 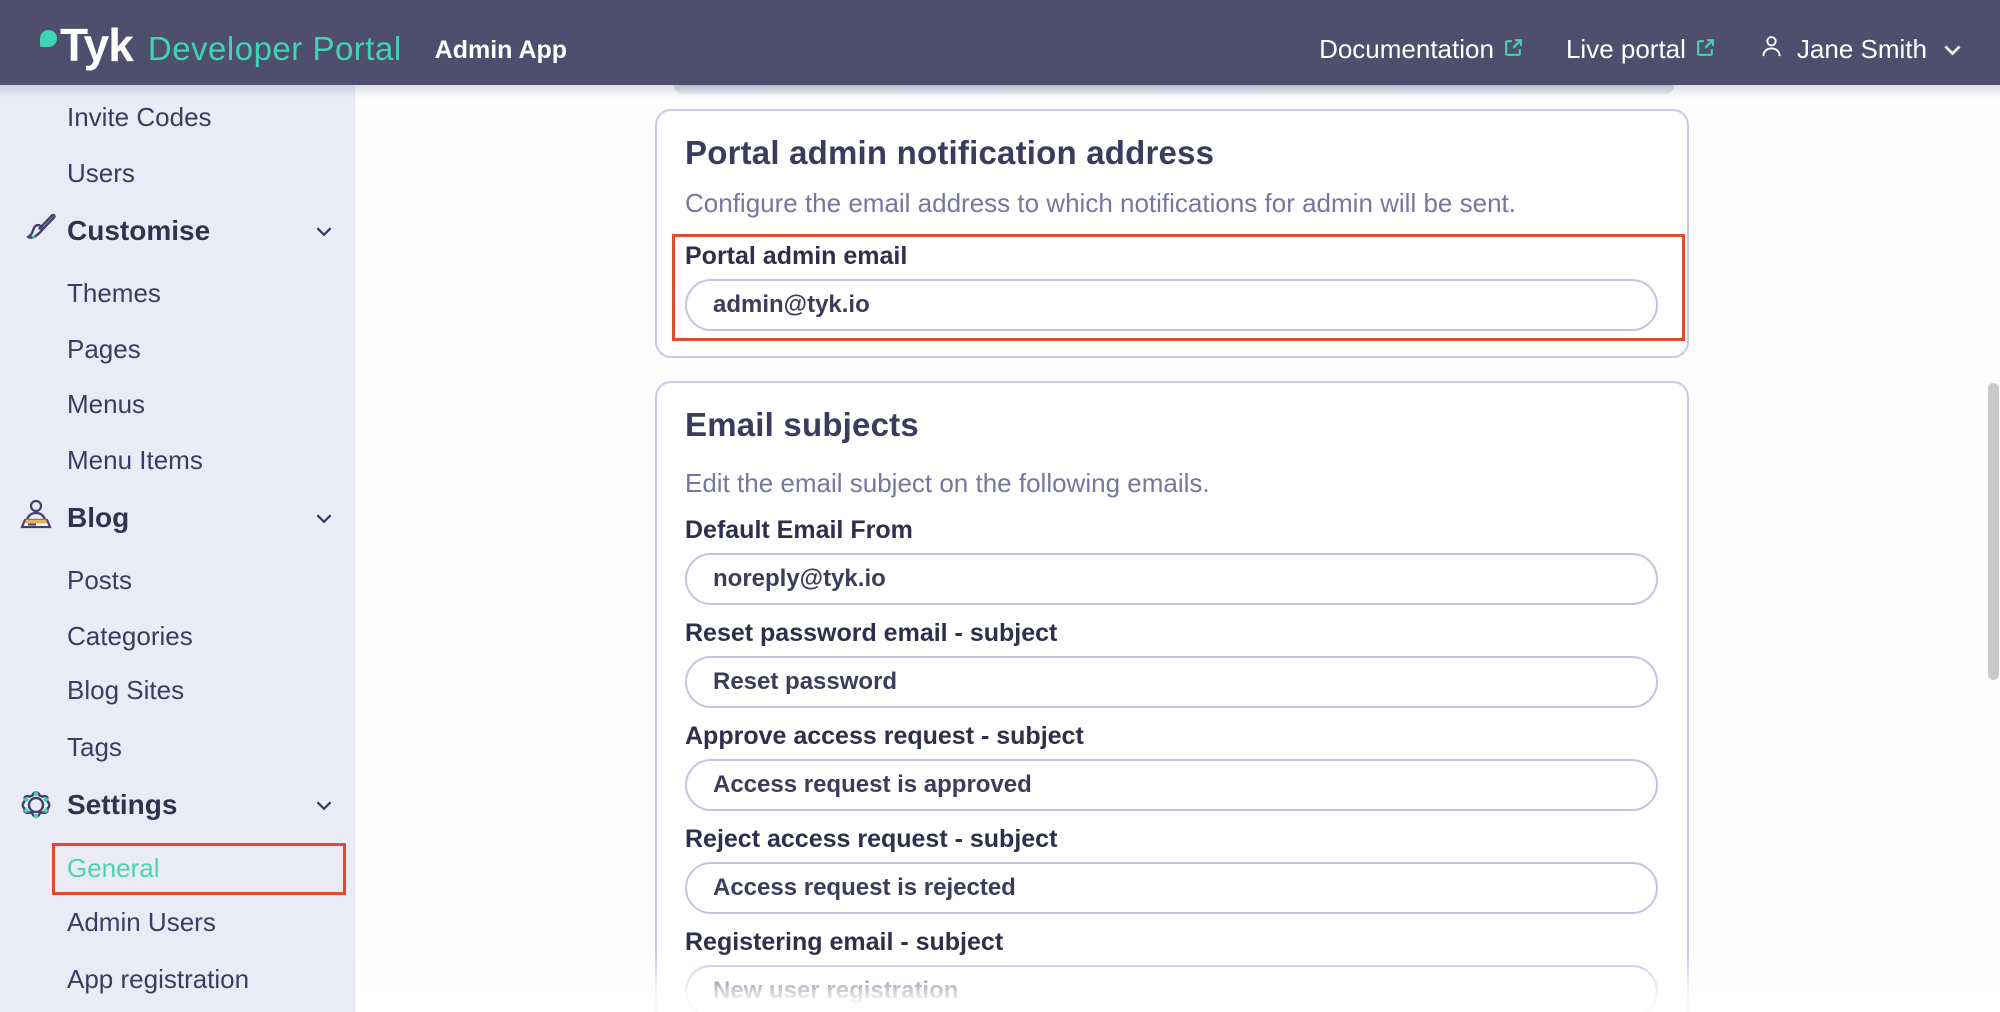 What do you see at coordinates (36, 518) in the screenshot?
I see `writer-icon` at bounding box center [36, 518].